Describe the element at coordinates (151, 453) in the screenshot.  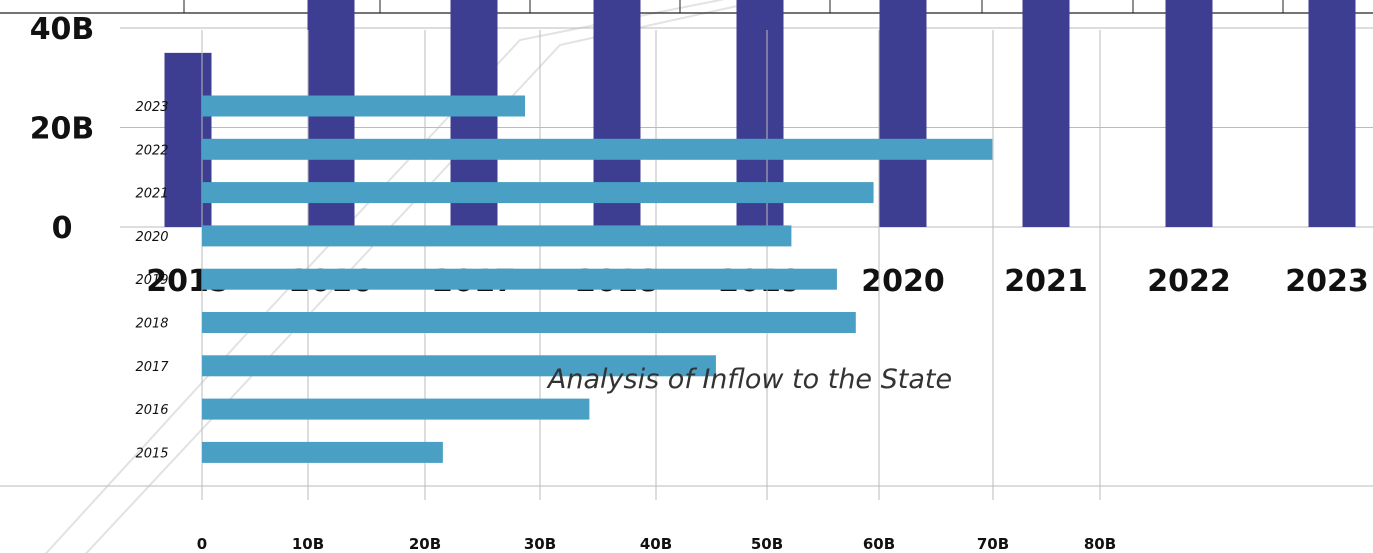
I see `front-y-tick-label: 2015` at that location.